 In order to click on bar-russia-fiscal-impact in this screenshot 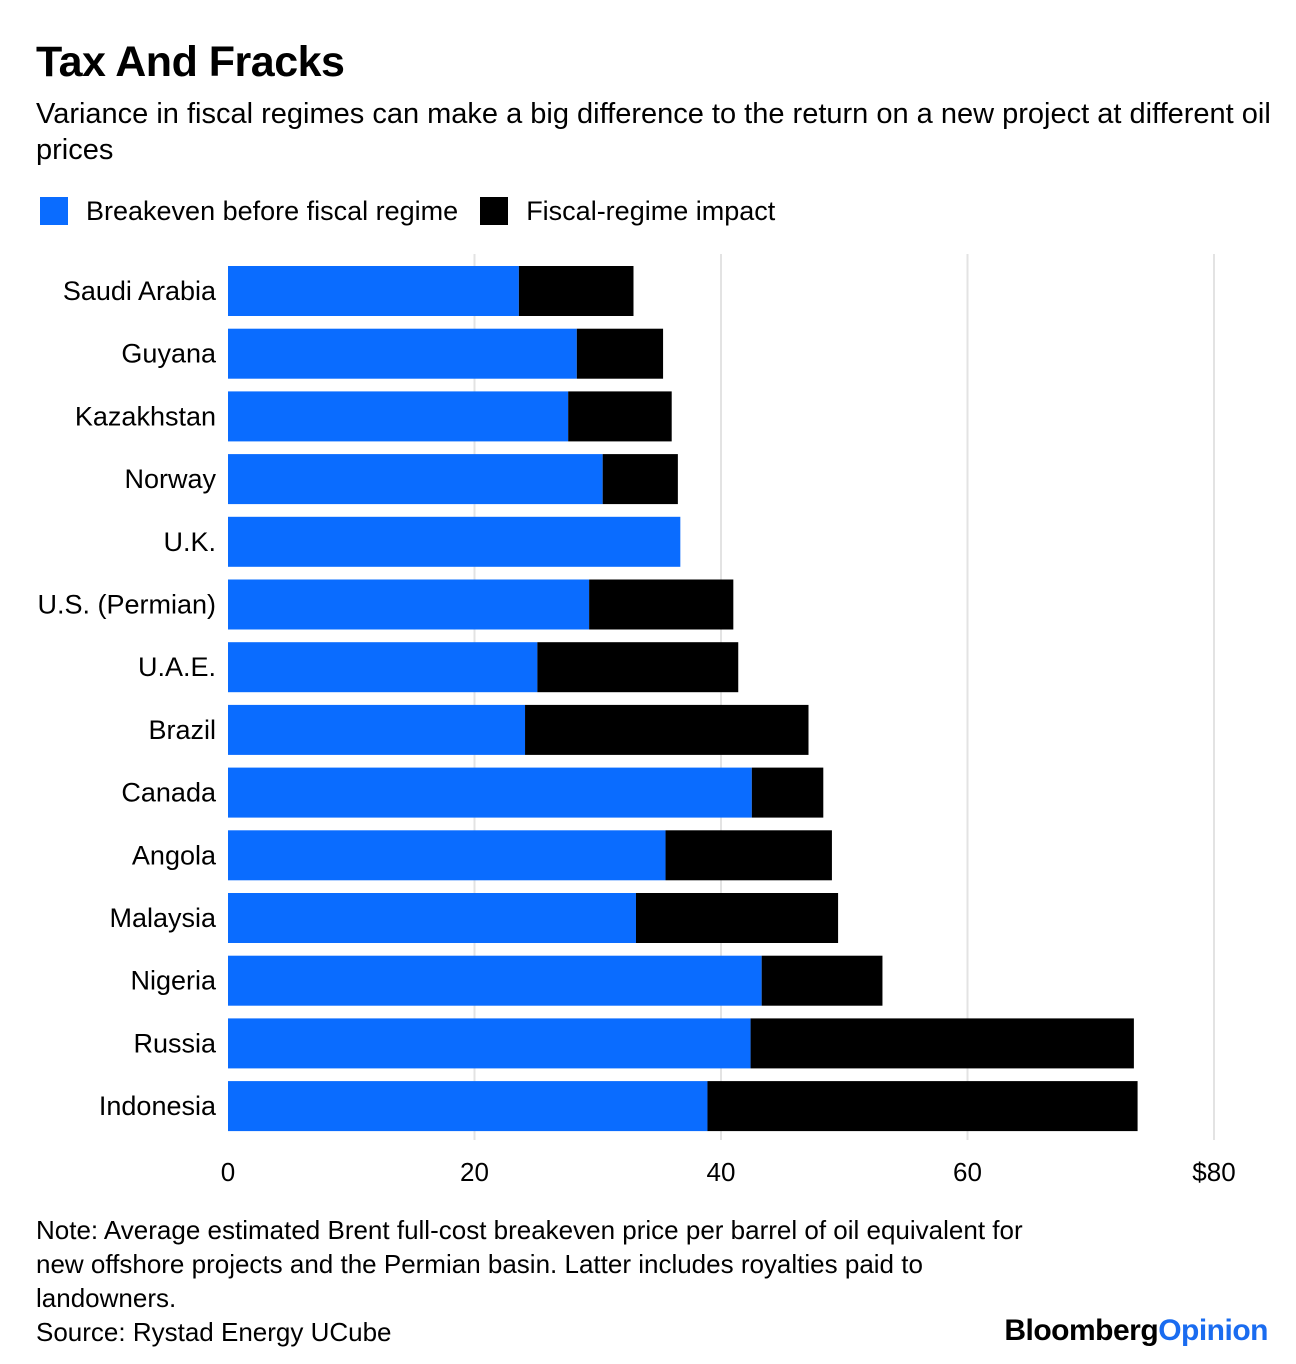, I will do `click(942, 1043)`.